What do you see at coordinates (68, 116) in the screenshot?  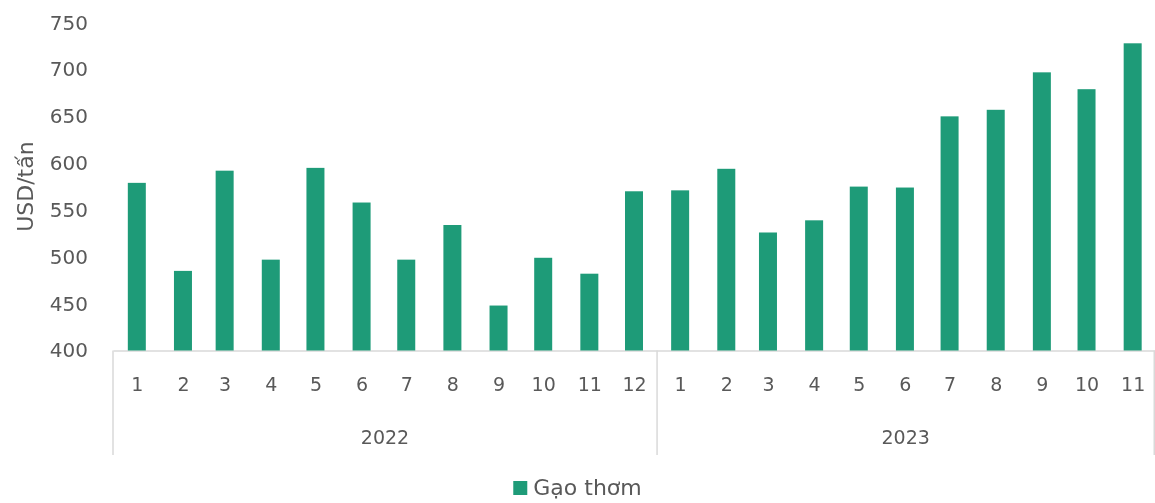 I see `y-tick-label: 650` at bounding box center [68, 116].